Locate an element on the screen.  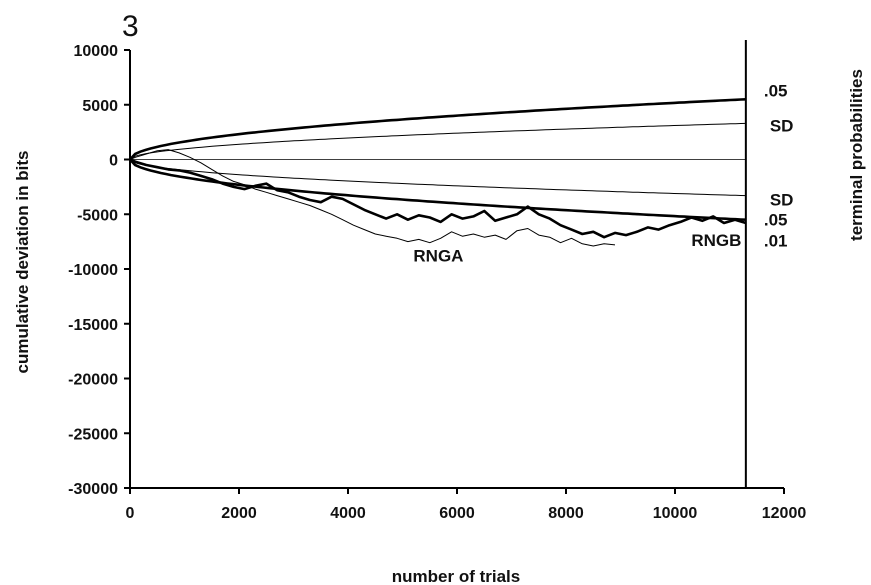
x-axis-title: number of trials is located at coordinates (456, 576).